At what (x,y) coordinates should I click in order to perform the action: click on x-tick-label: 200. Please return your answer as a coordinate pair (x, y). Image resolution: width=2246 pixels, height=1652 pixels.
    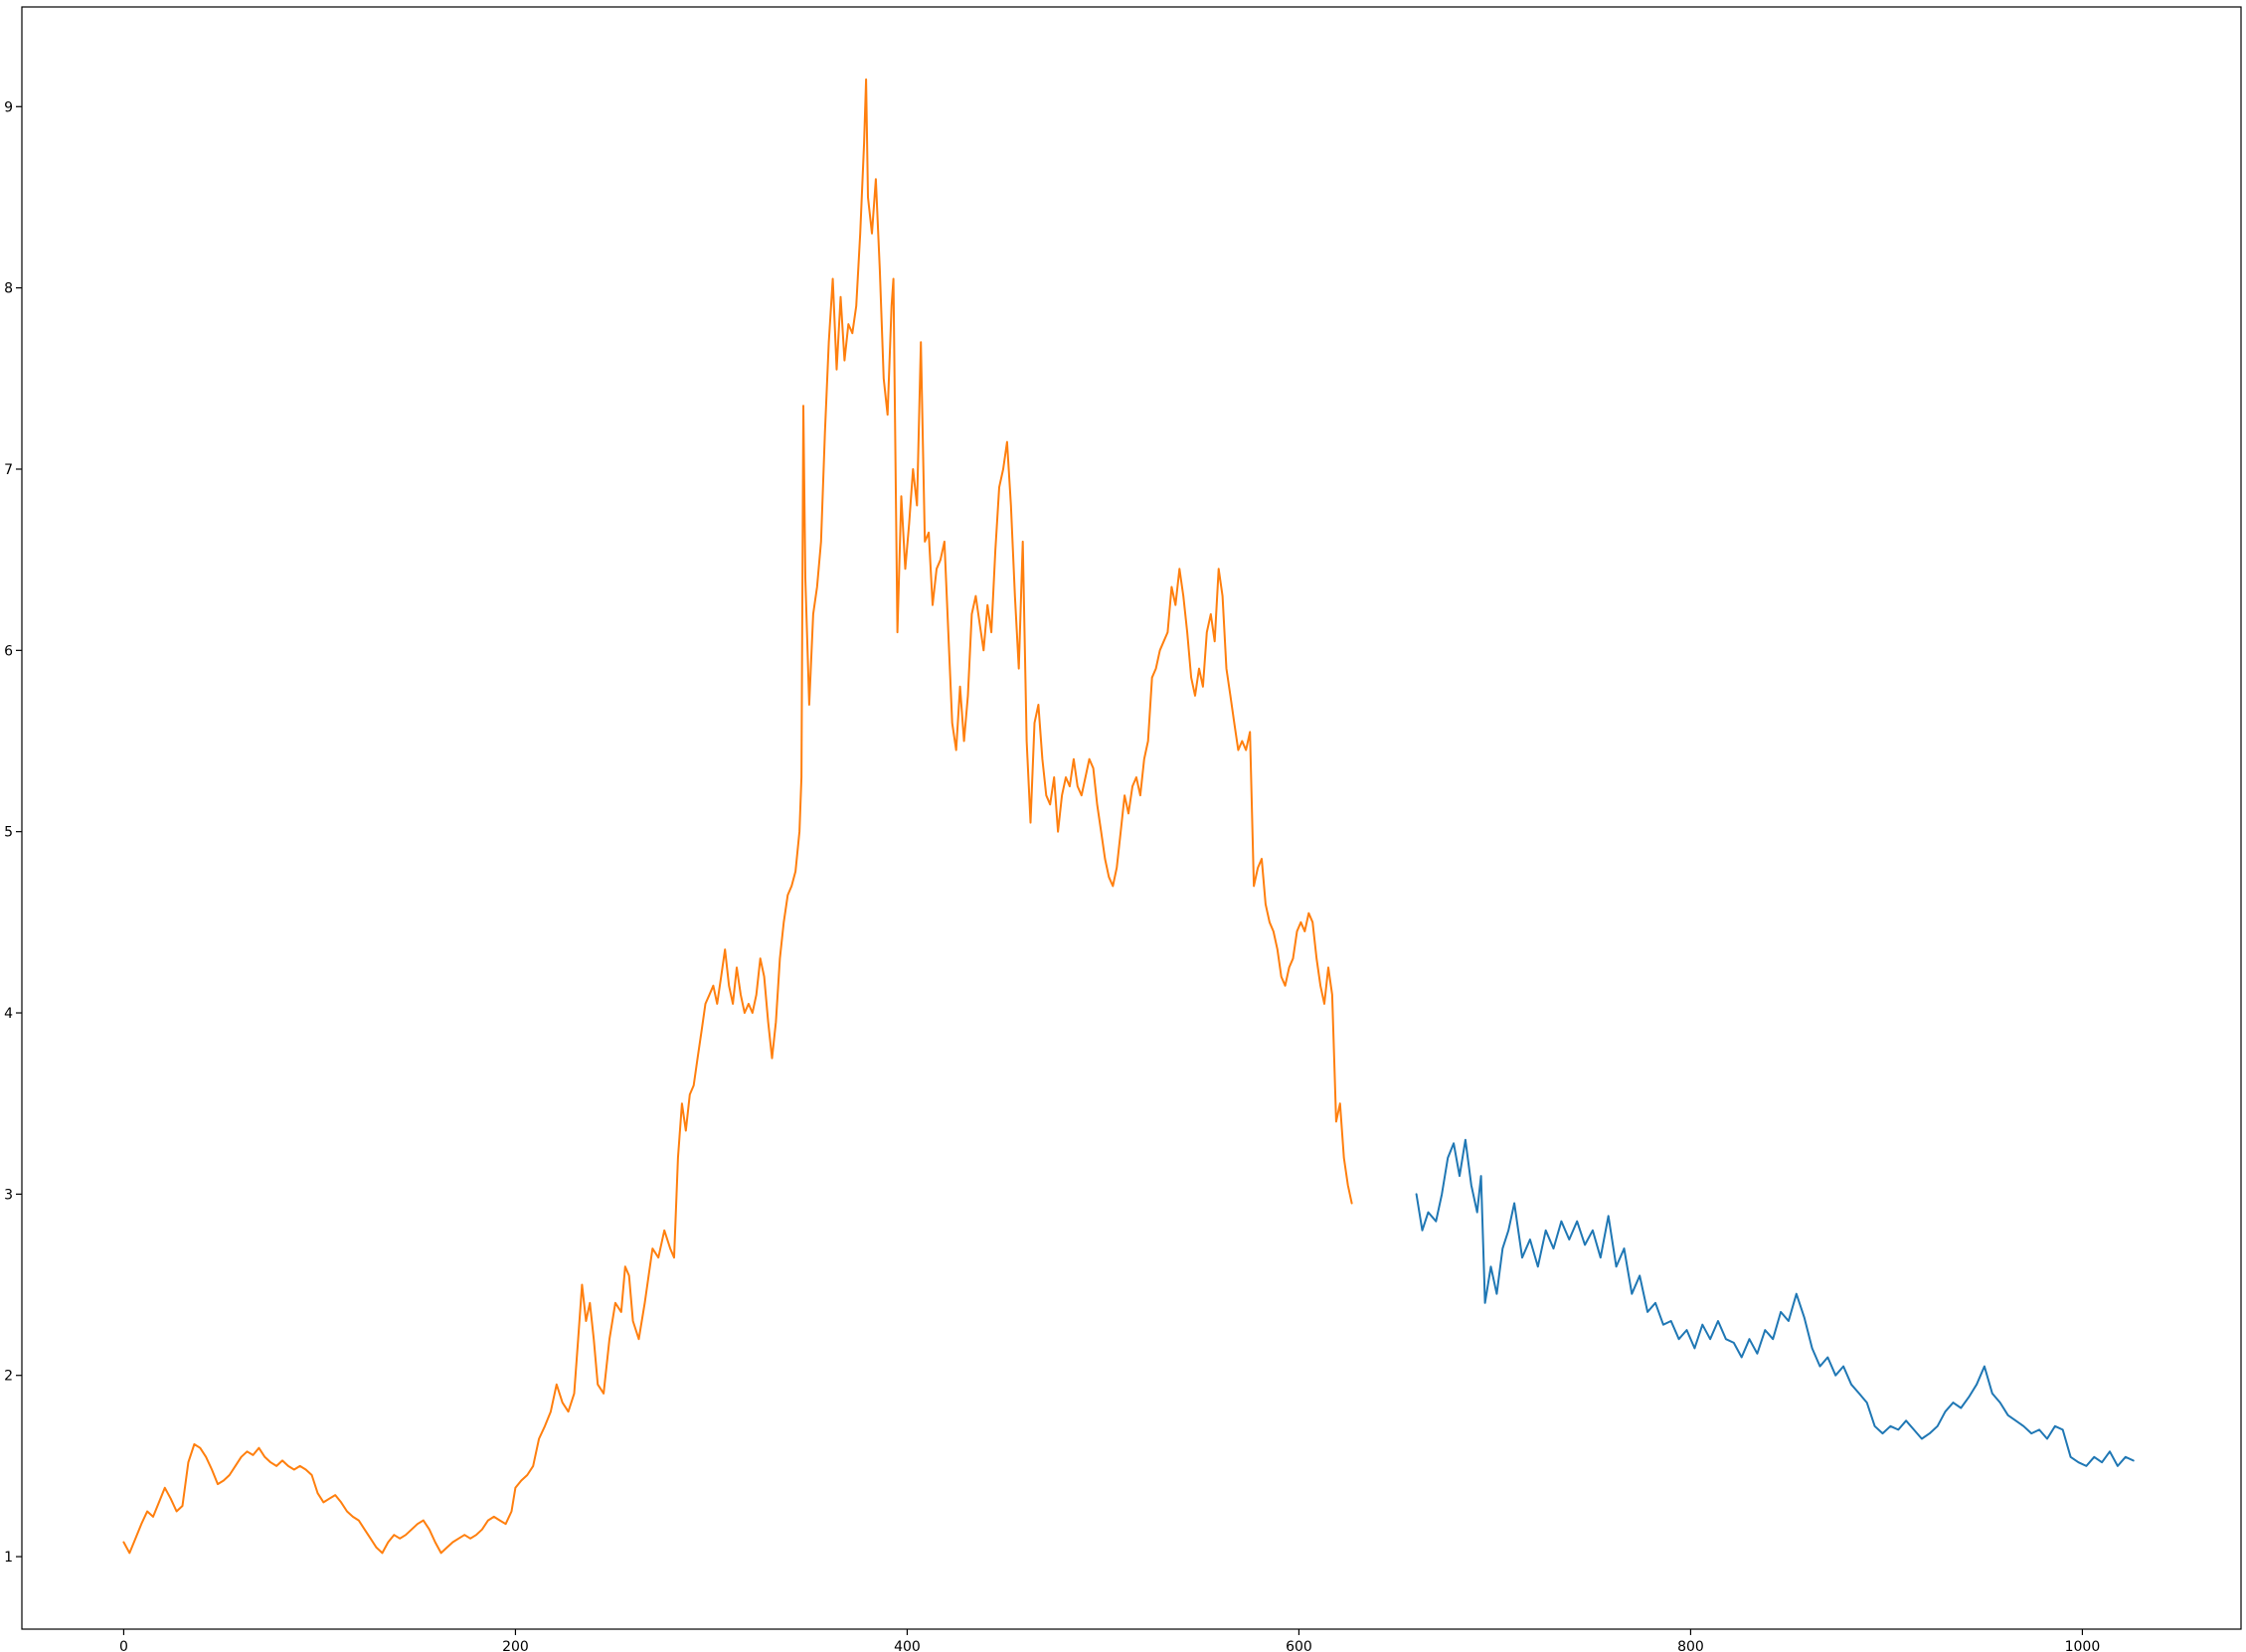
    Looking at the image, I should click on (515, 1645).